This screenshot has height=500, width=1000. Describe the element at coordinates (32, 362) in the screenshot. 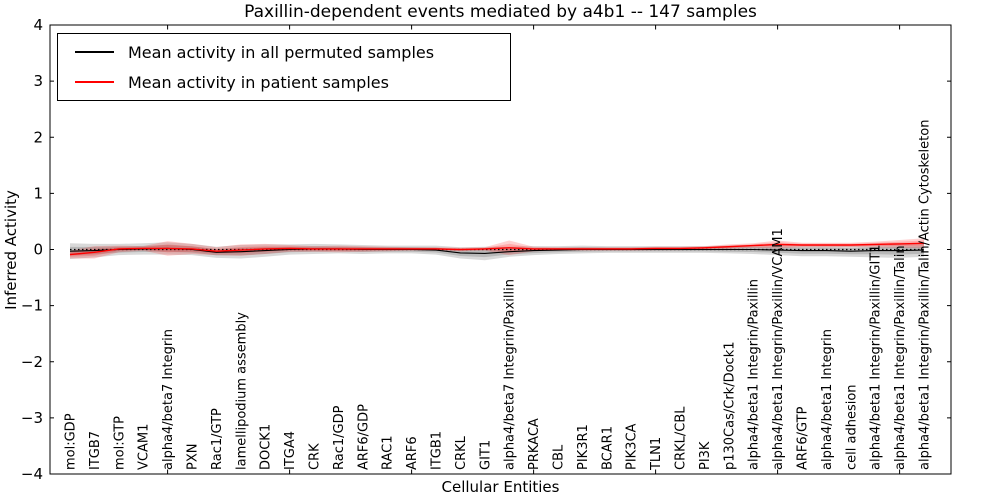

I see `y-tick-label: −2` at that location.